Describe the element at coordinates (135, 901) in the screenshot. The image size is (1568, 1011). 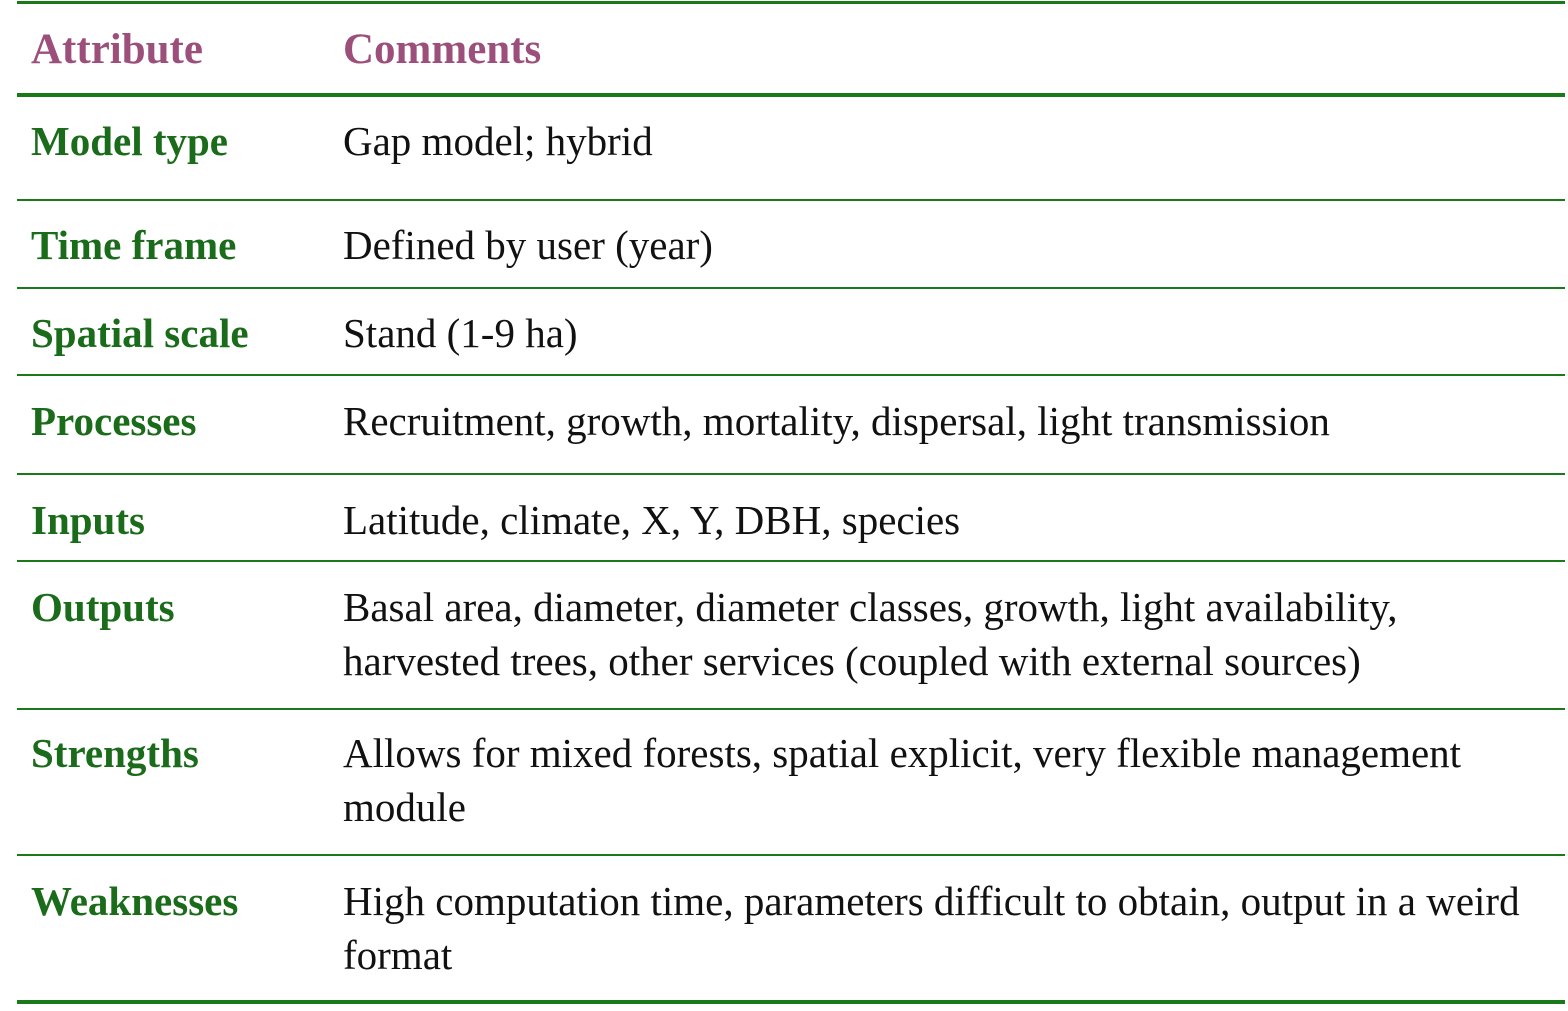
I see `row-label-weaknesses: Weaknesses` at that location.